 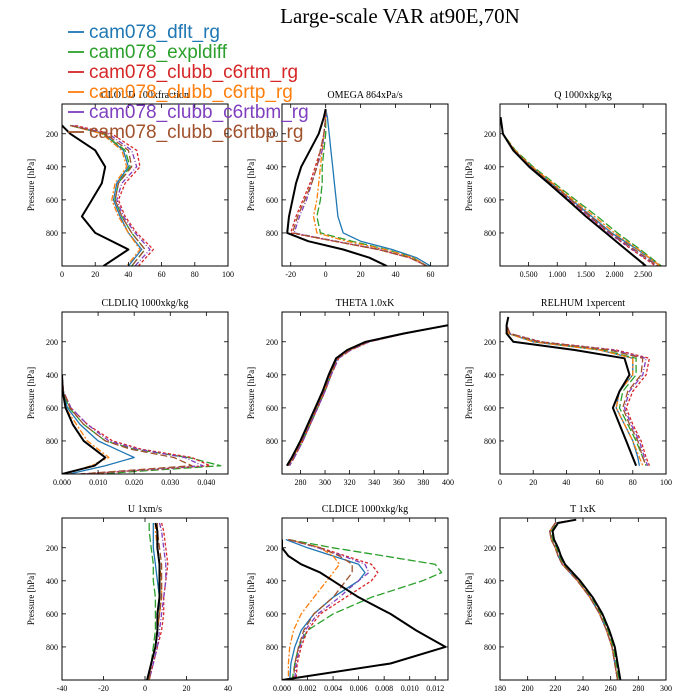 What do you see at coordinates (633, 482) in the screenshot?
I see `x-tick-label: 80` at bounding box center [633, 482].